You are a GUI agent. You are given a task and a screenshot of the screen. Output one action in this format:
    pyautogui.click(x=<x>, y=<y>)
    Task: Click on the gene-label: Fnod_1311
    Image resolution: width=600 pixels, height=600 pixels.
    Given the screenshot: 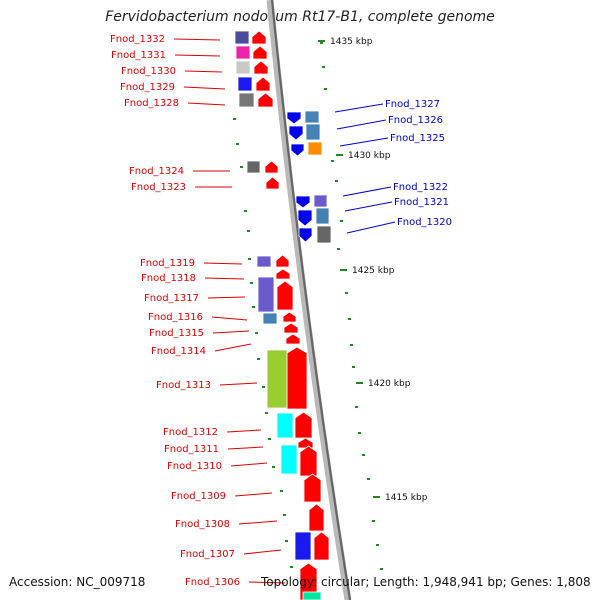 What is the action you would take?
    pyautogui.click(x=191, y=449)
    